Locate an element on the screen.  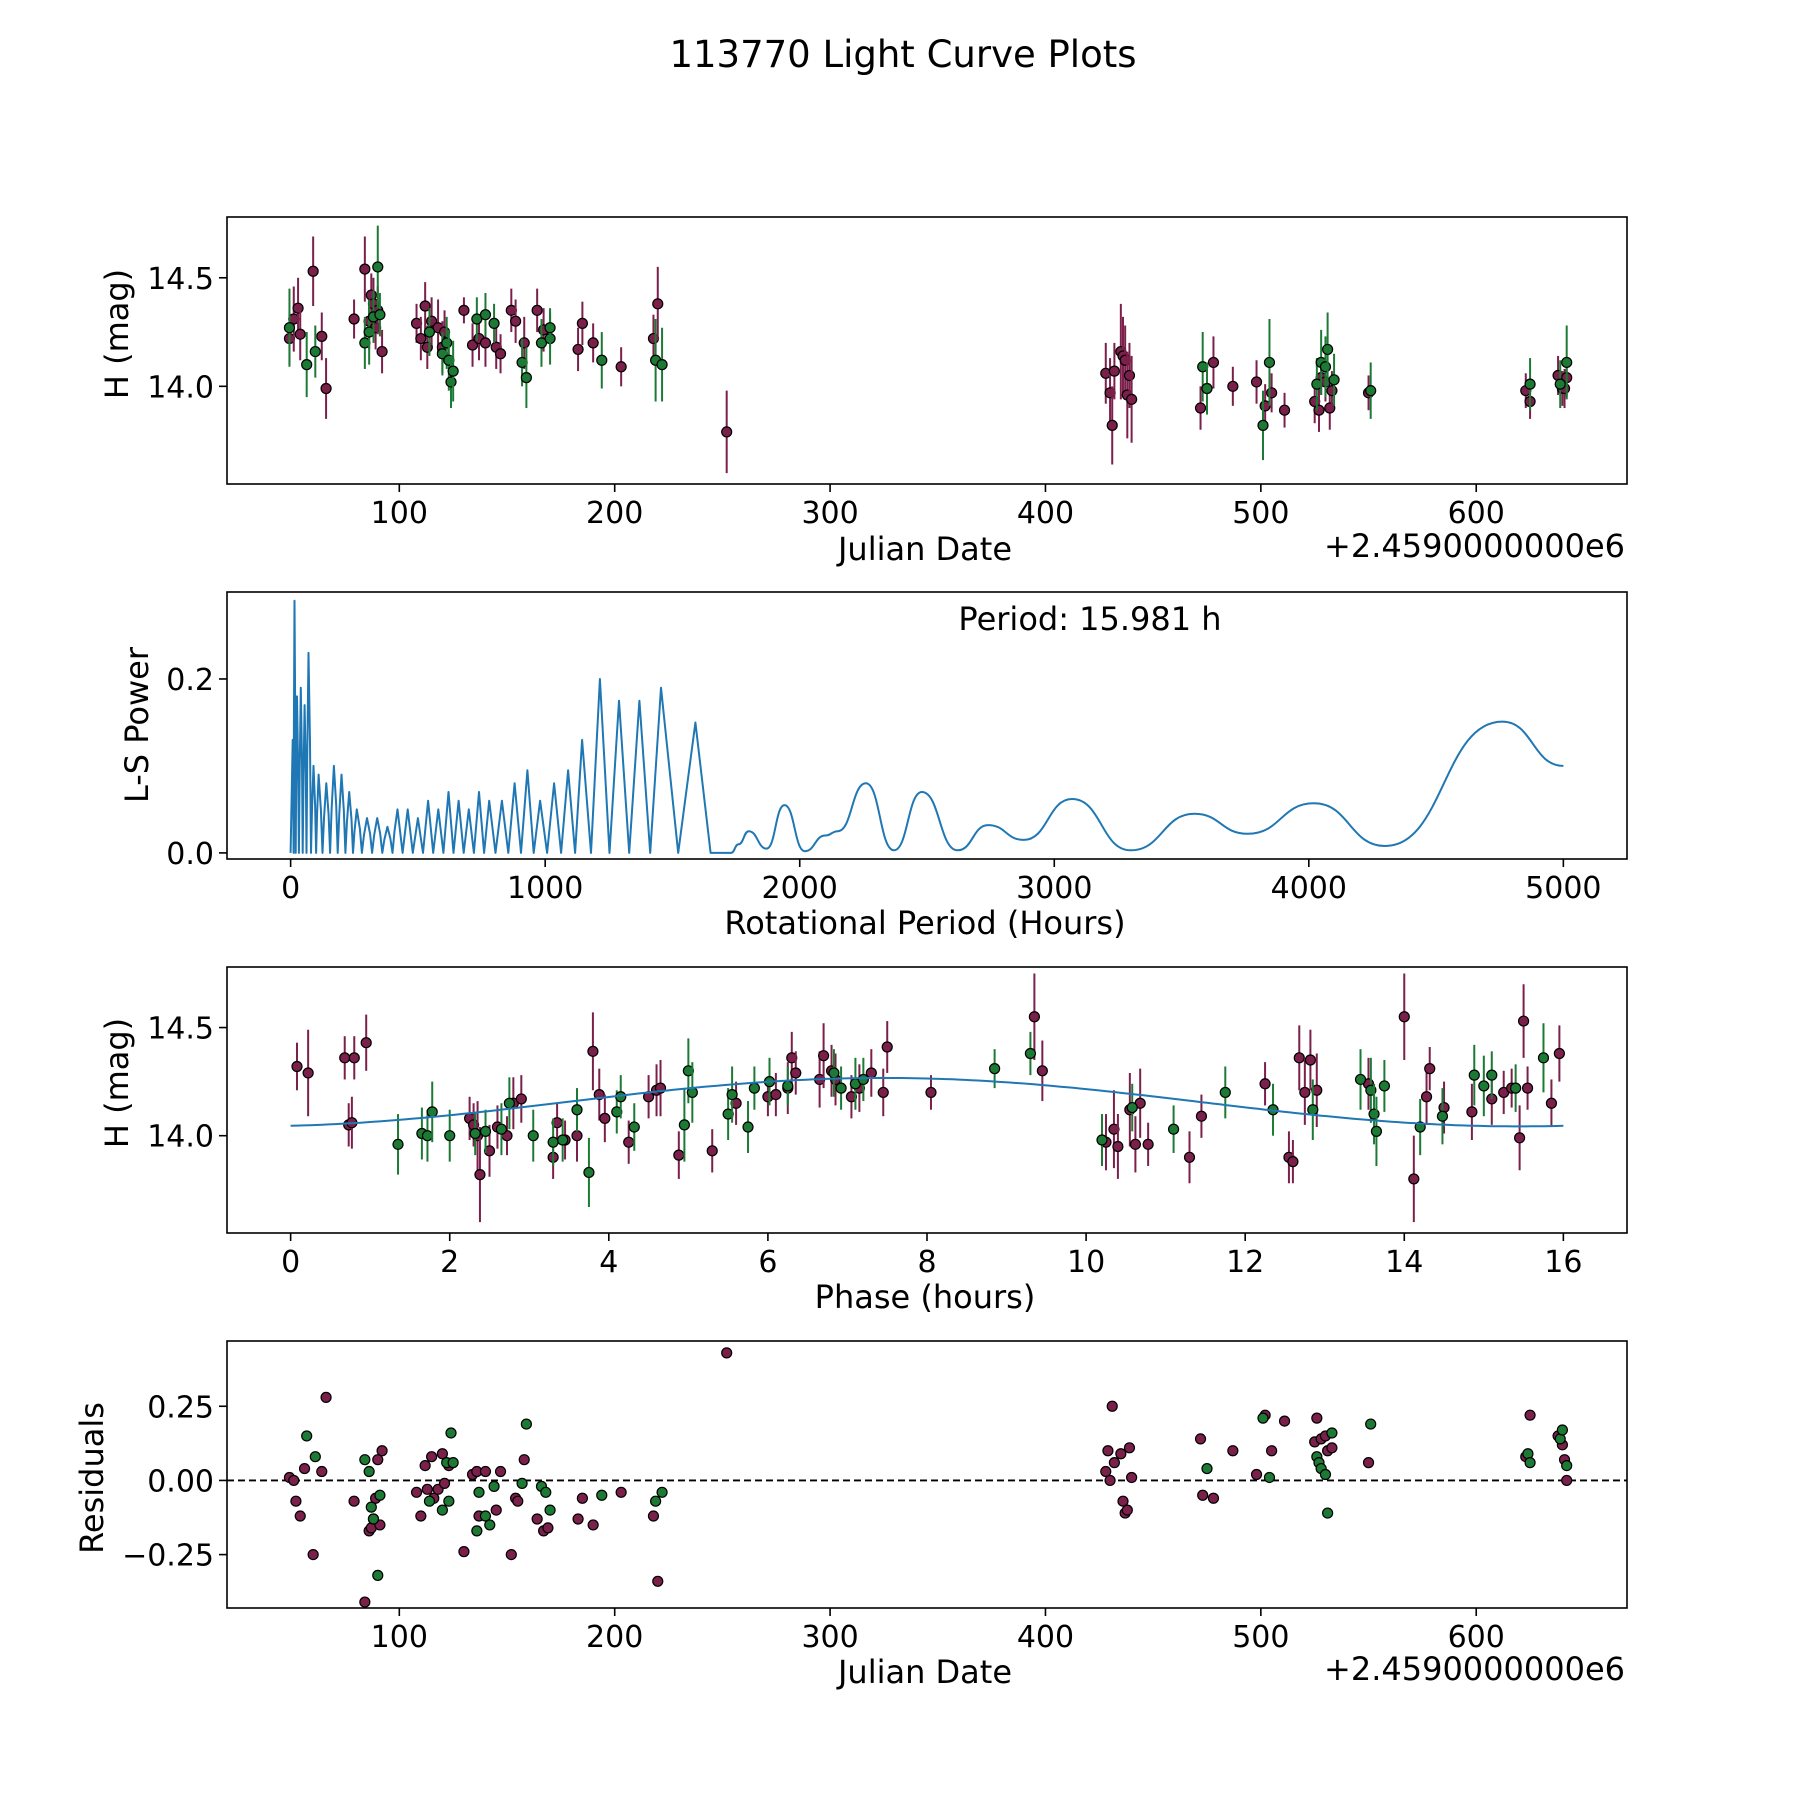
periodogram-ytick-label: 0.0 is located at coordinates (190, 854).